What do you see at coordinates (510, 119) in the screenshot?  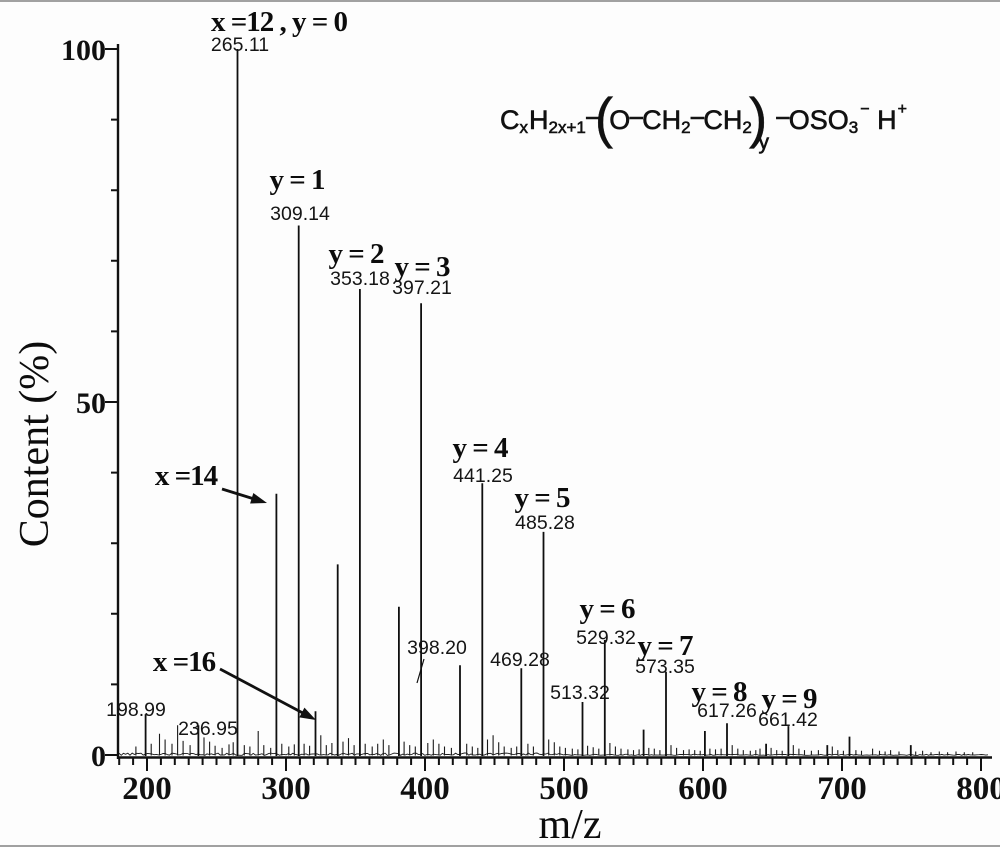 I see `formula-part: C` at bounding box center [510, 119].